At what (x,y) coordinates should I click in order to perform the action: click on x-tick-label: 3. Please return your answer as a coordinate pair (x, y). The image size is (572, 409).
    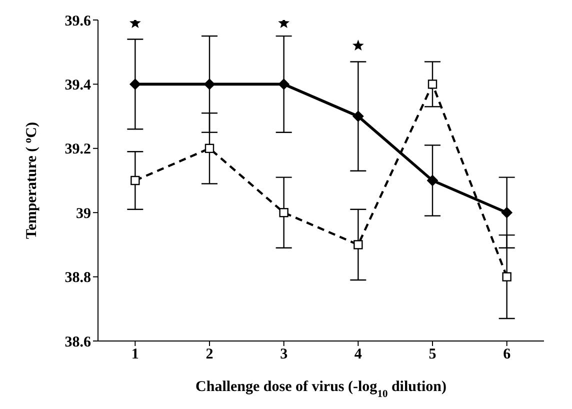
    Looking at the image, I should click on (284, 354).